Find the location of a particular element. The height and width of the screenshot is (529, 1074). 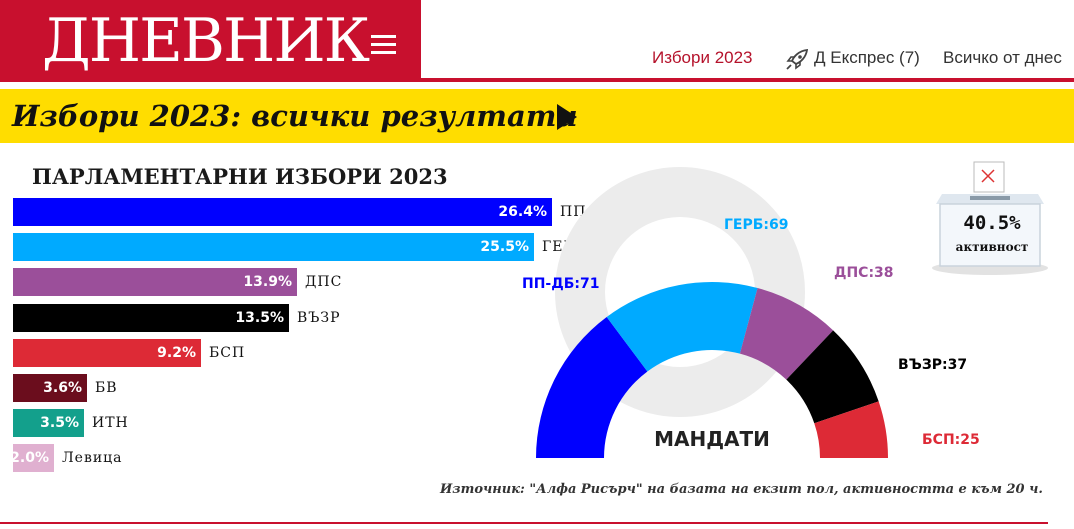

bar-party-label: БСП is located at coordinates (227, 353).